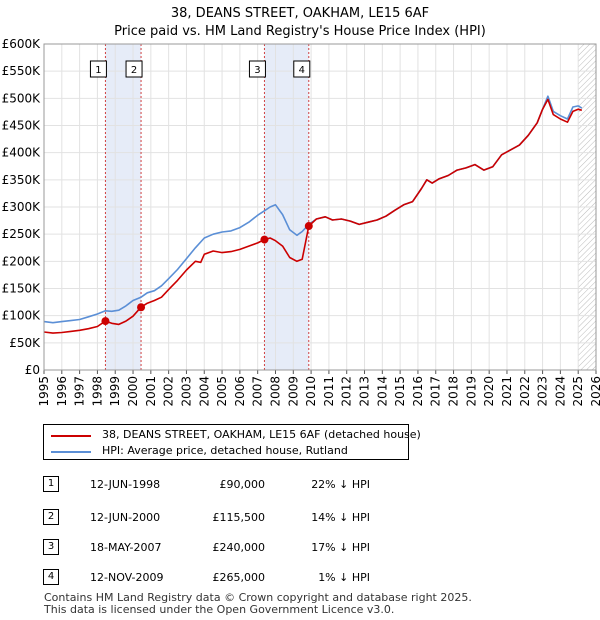  What do you see at coordinates (340, 517) in the screenshot?
I see `sale-hpi-diff: 14% ↓ HPI` at bounding box center [340, 517].